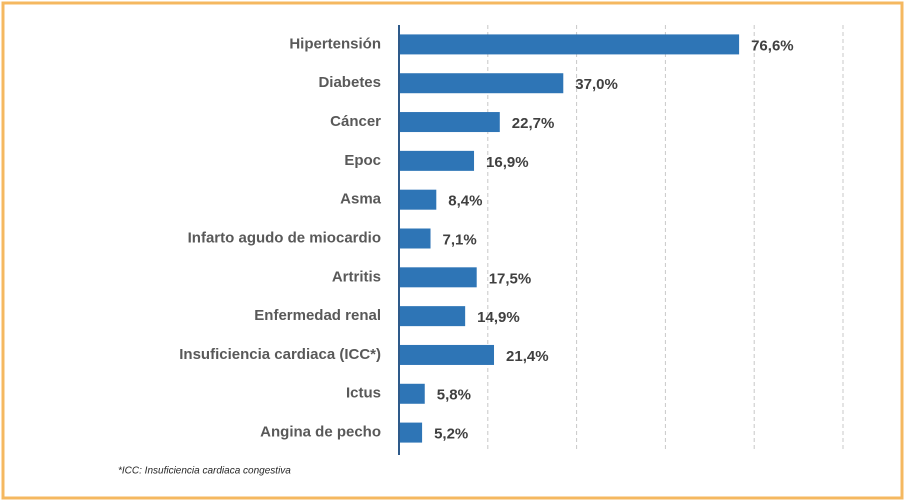 The width and height of the screenshot is (906, 502). I want to click on y-tick-label: Diabetes, so click(349, 82).